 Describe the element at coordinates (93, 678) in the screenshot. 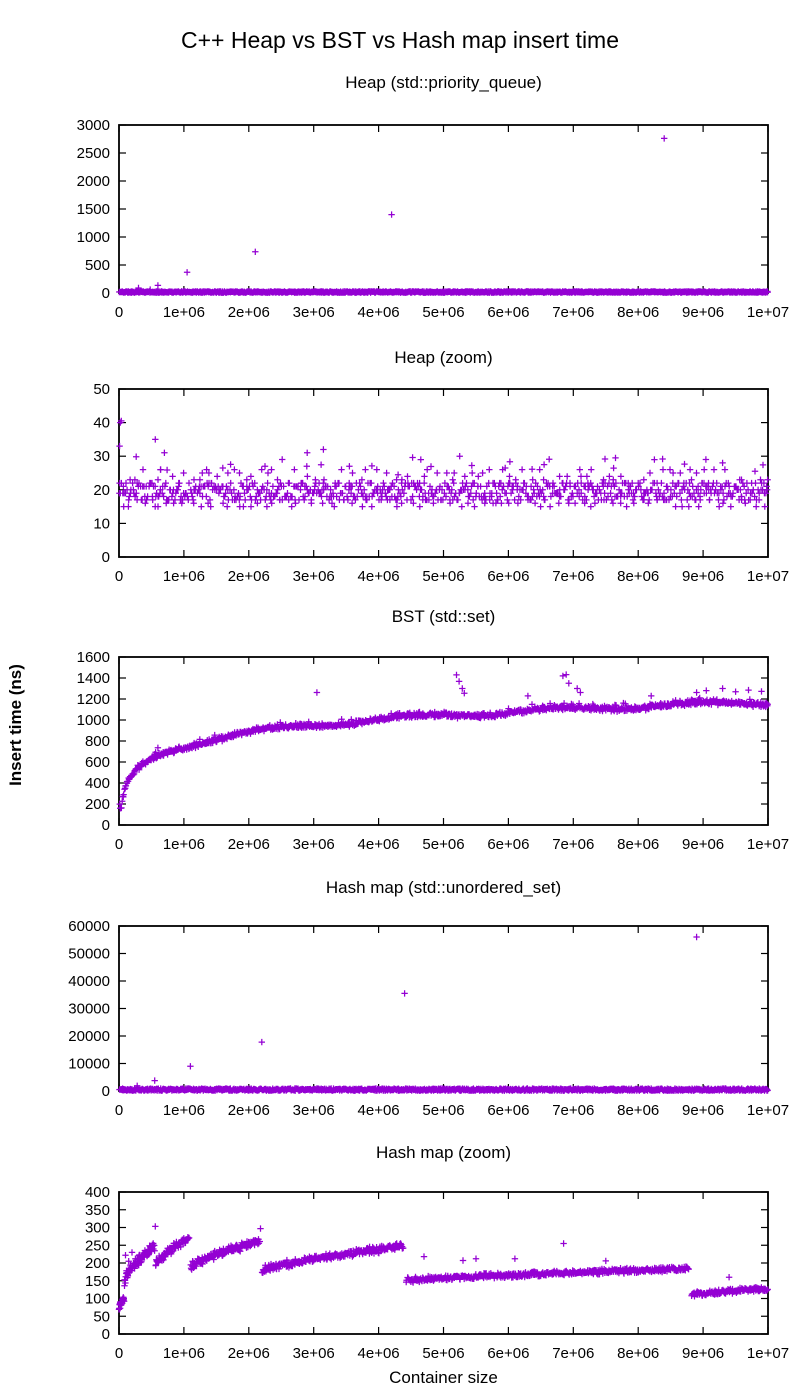

I see `svg-text: 1400` at that location.